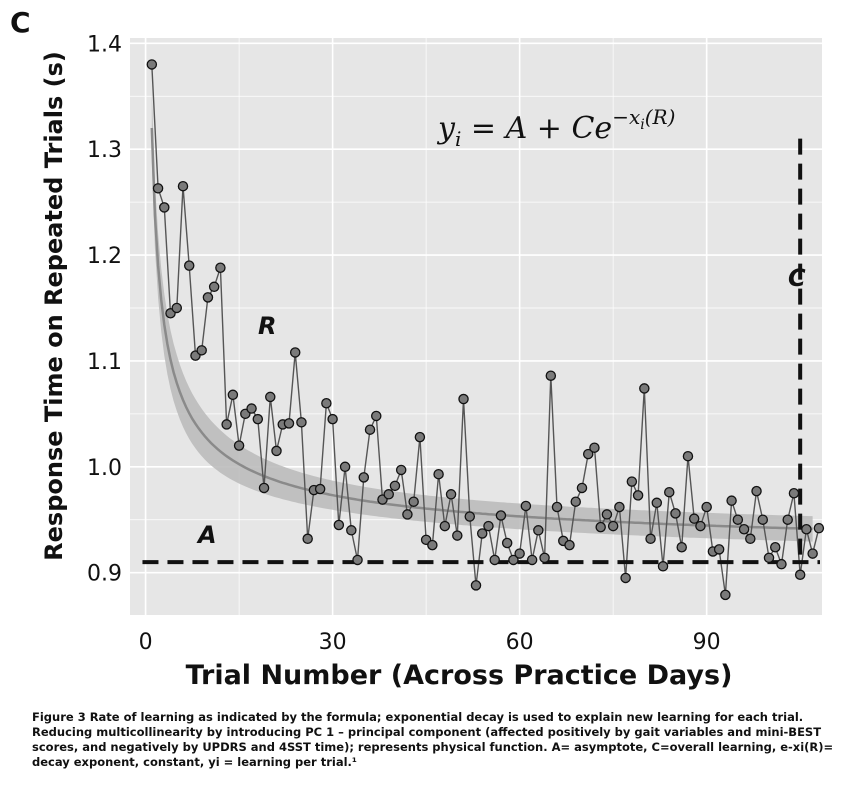  Describe the element at coordinates (104, 362) in the screenshot. I see `y-tick-label: 1.1` at that location.